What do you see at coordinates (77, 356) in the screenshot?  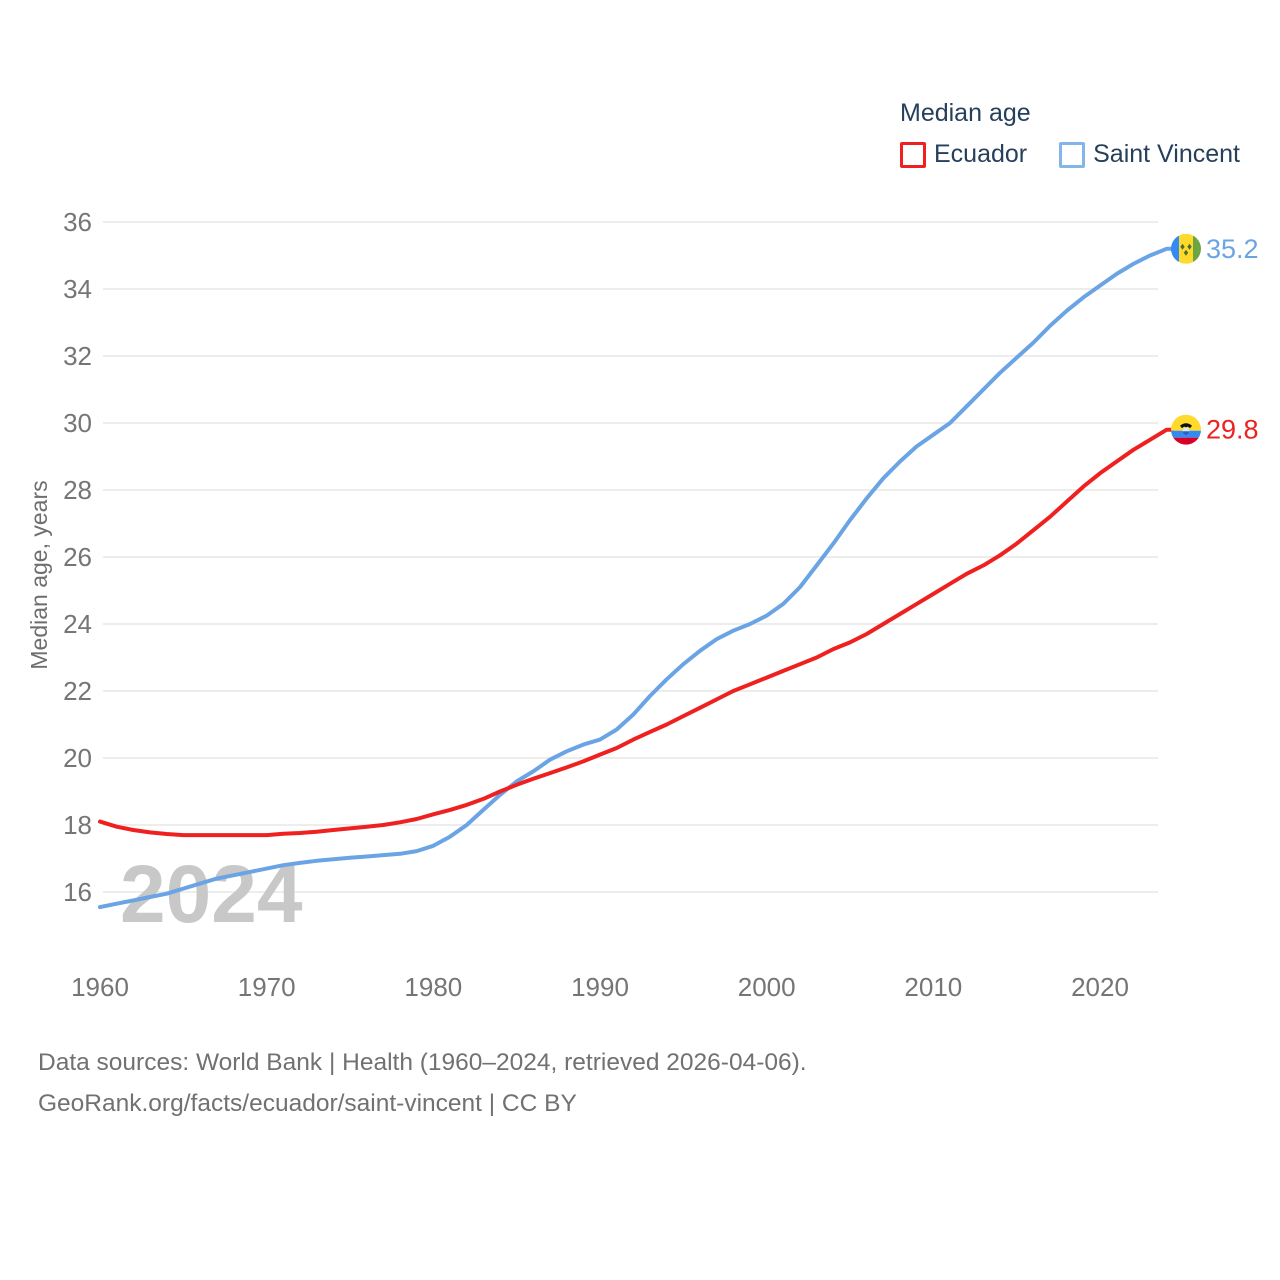 I see `y-tick-label: 32` at bounding box center [77, 356].